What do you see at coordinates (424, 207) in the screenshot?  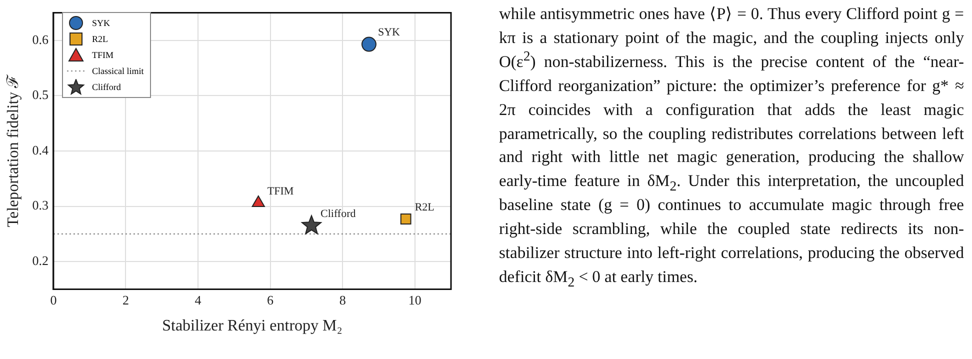 I see `text: R2L` at bounding box center [424, 207].